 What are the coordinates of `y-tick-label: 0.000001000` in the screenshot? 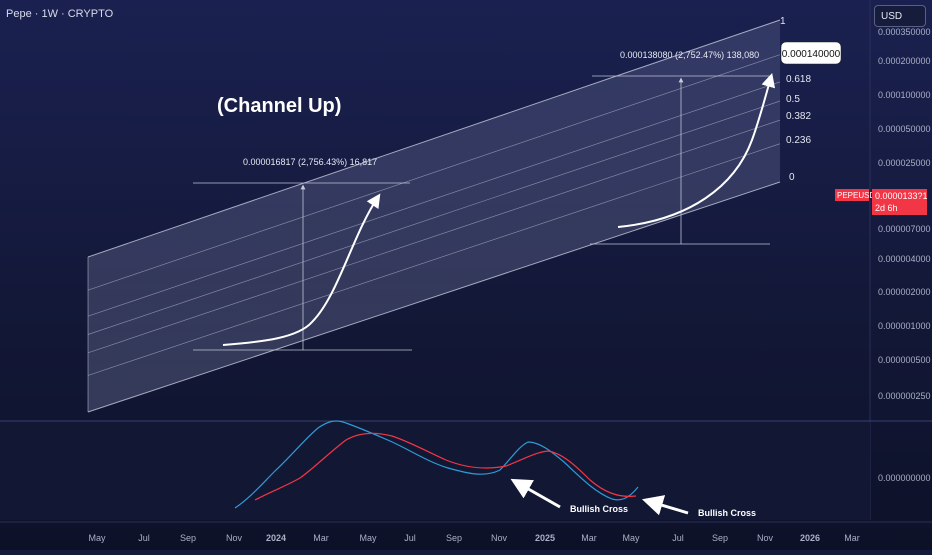 It's located at (904, 326).